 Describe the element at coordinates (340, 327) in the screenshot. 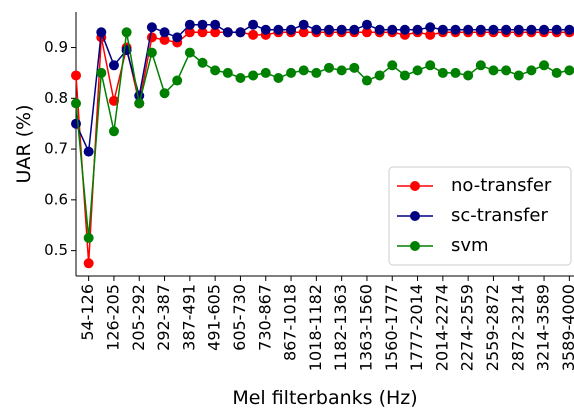

I see `x-tick-label: 1182-1363` at that location.